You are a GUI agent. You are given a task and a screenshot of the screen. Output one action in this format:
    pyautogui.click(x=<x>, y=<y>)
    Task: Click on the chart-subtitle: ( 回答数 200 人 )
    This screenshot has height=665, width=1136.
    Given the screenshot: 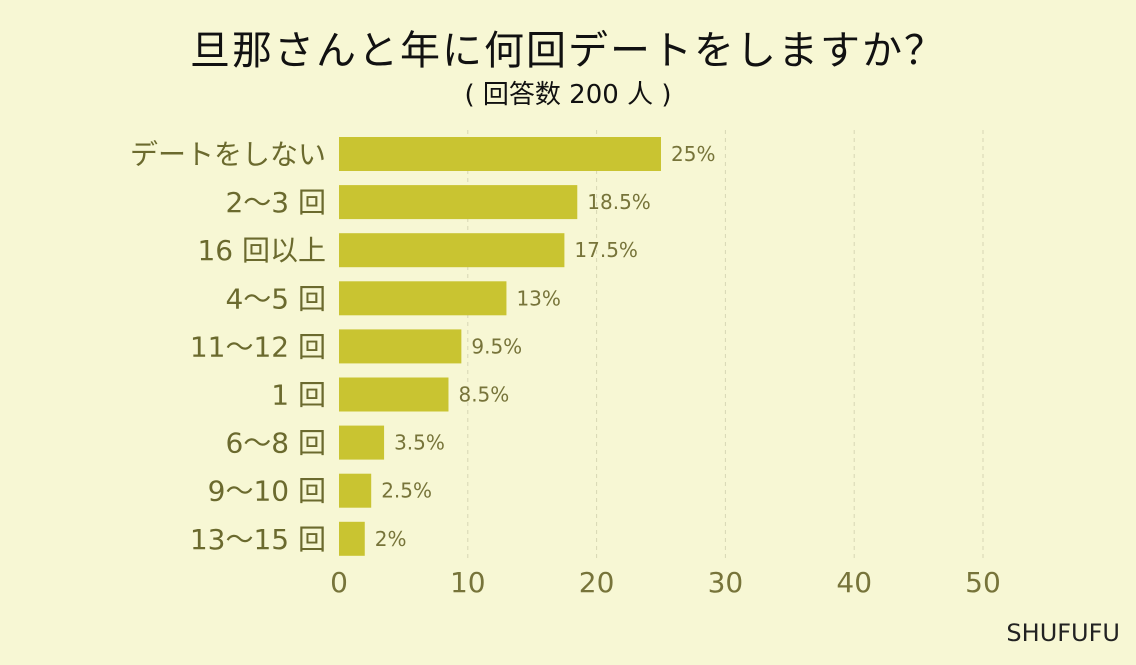 What is the action you would take?
    pyautogui.click(x=568, y=95)
    